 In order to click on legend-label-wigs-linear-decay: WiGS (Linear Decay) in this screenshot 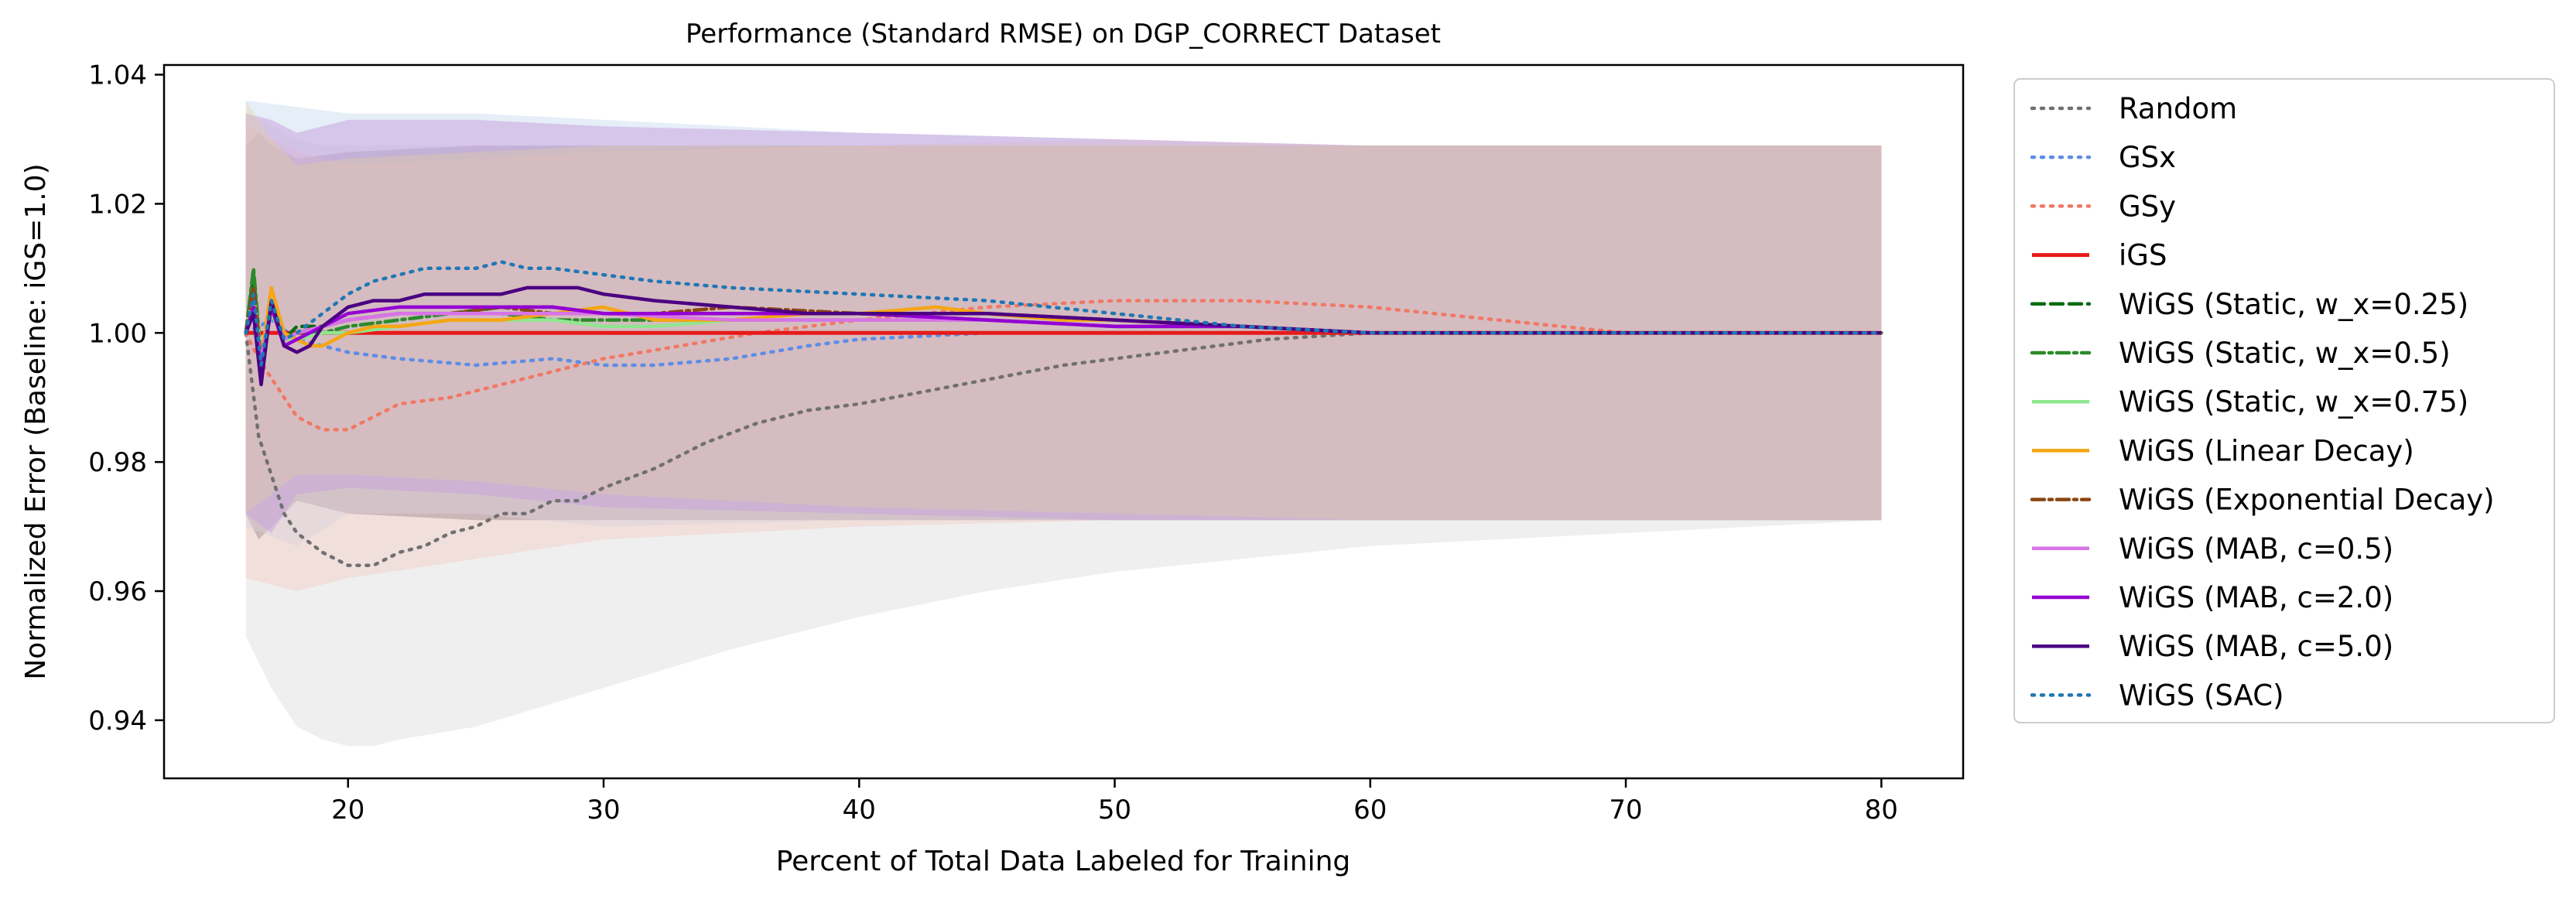, I will do `click(2267, 450)`.